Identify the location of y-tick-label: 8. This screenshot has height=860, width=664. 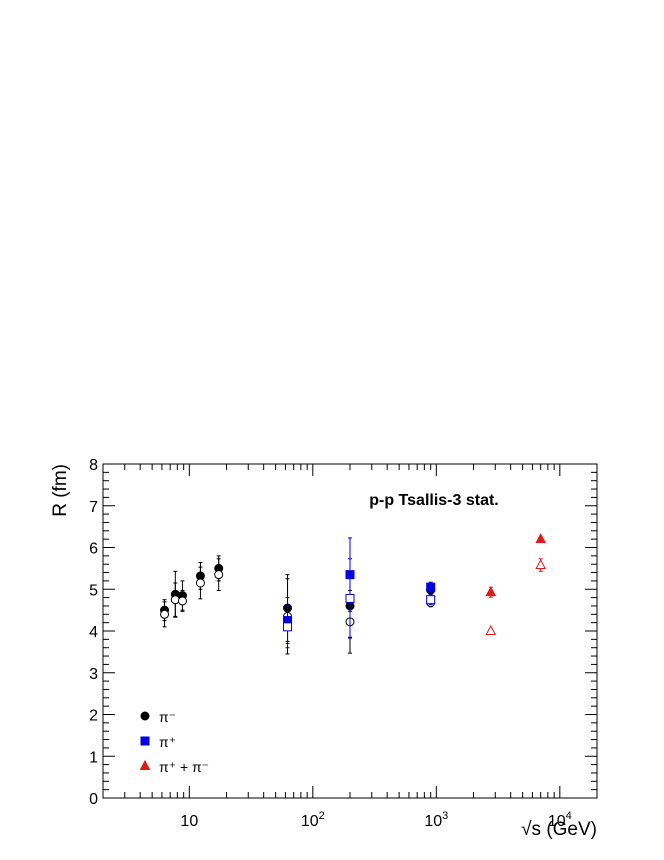
(93, 465).